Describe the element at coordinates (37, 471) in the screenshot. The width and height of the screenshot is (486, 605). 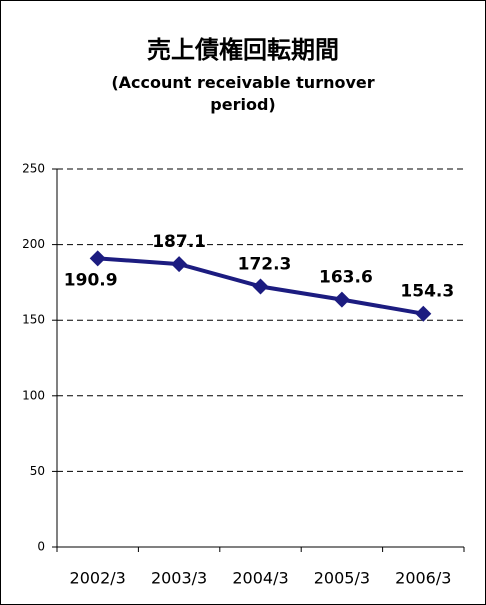
I see `y-tick-label: 50` at that location.